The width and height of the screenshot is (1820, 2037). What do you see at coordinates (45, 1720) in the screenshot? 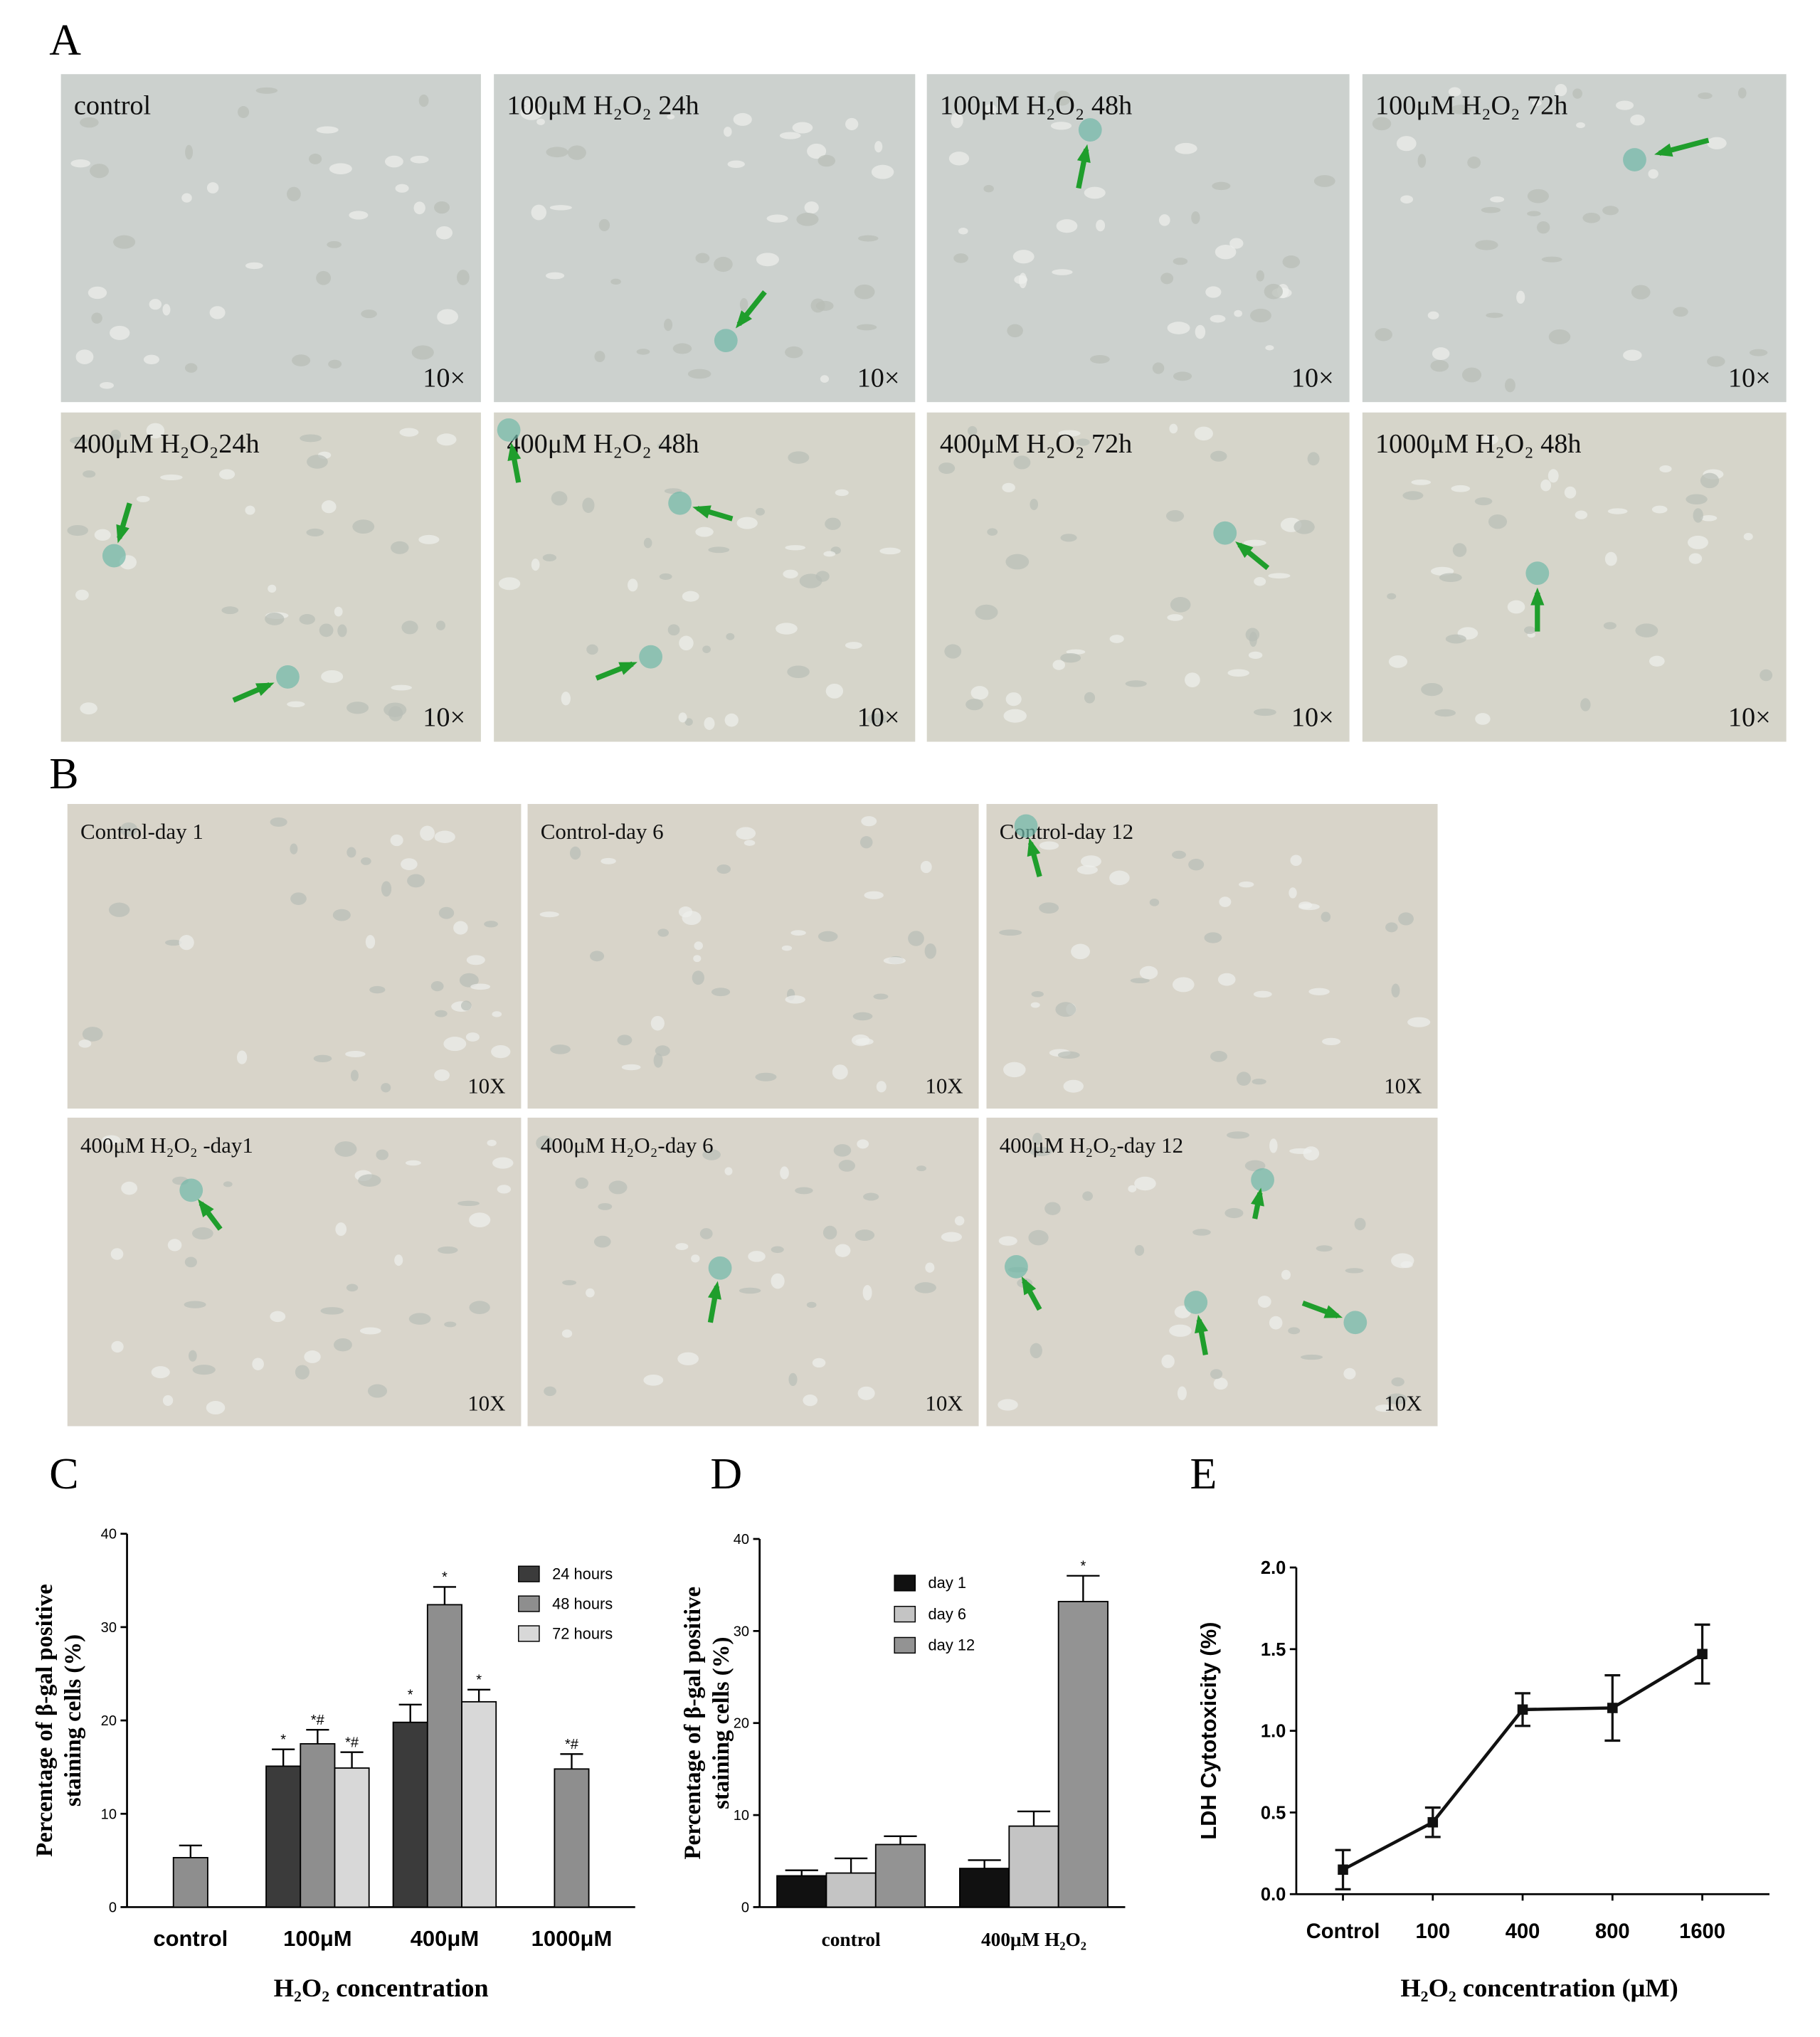
I see `y-axis-label: Percentage of β-gal positive` at bounding box center [45, 1720].